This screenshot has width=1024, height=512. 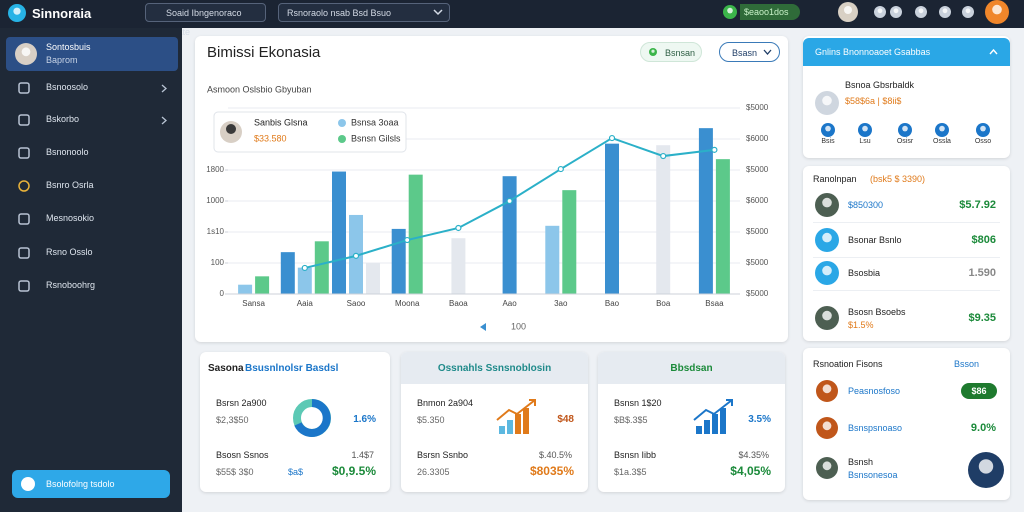 What do you see at coordinates (759, 419) in the screenshot?
I see `stat-value: 3.5%` at bounding box center [759, 419].